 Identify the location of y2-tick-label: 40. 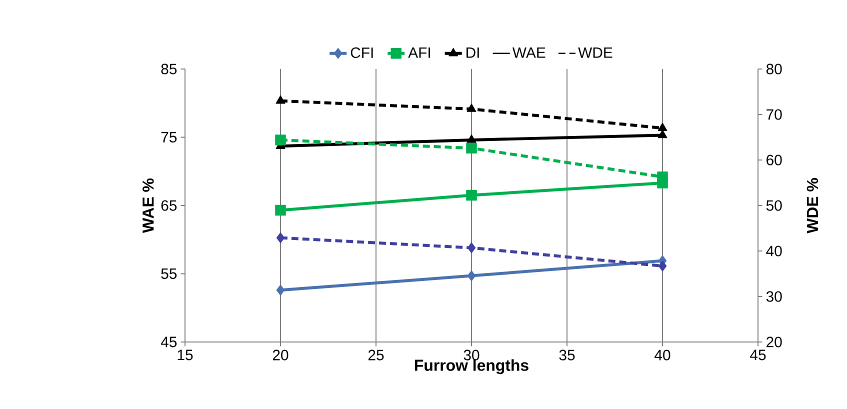
(774, 251).